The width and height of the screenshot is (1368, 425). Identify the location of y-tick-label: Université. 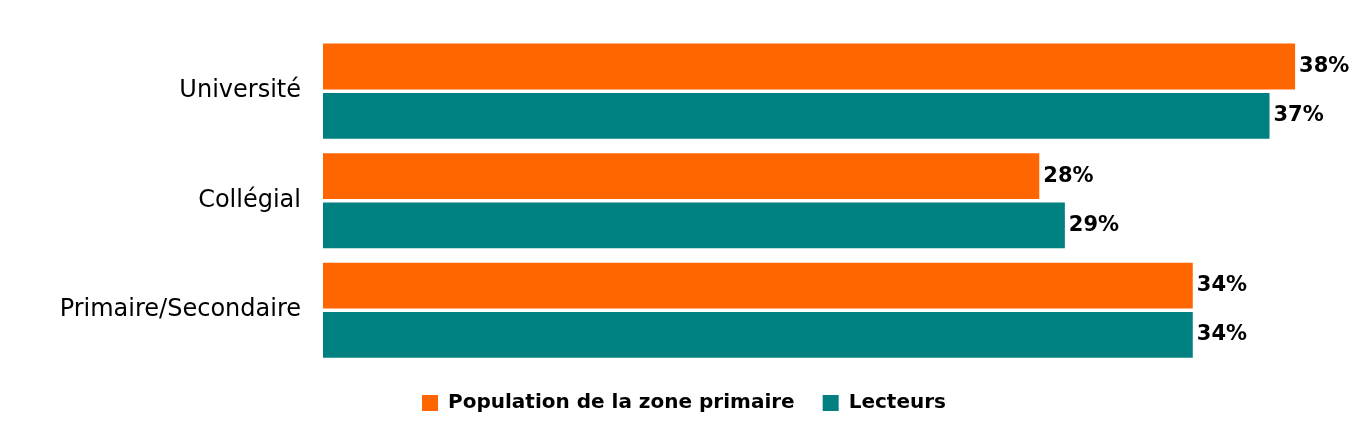
(240, 89).